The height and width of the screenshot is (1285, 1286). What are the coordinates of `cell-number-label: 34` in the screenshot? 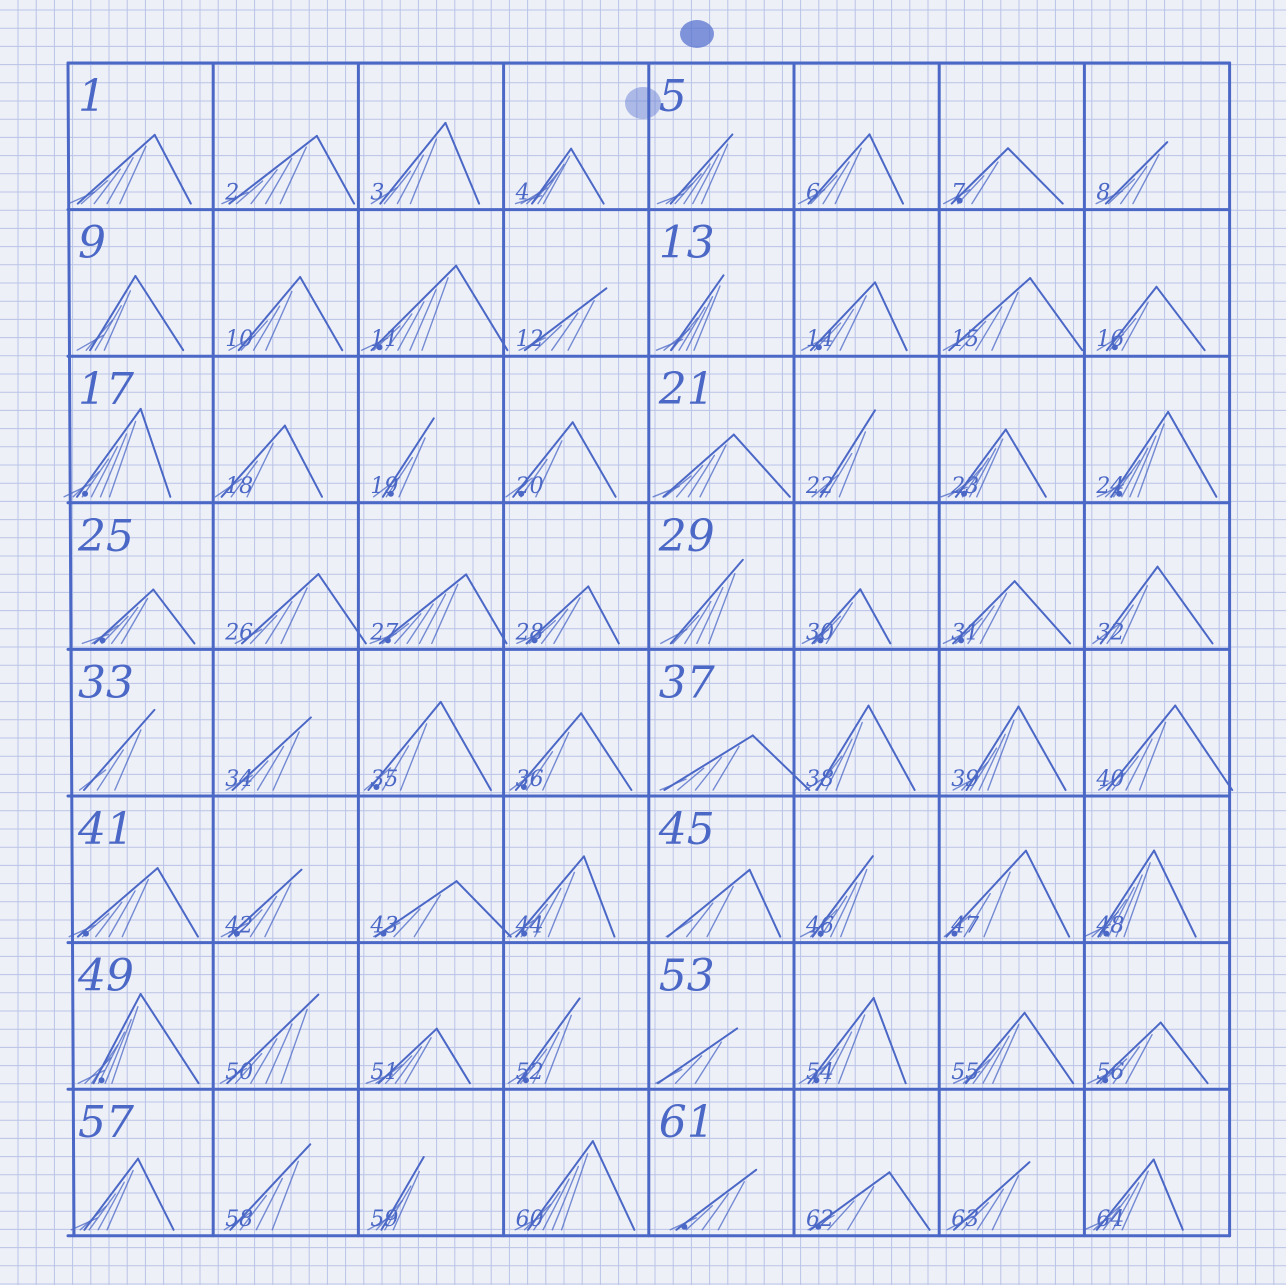 It's located at (239, 779).